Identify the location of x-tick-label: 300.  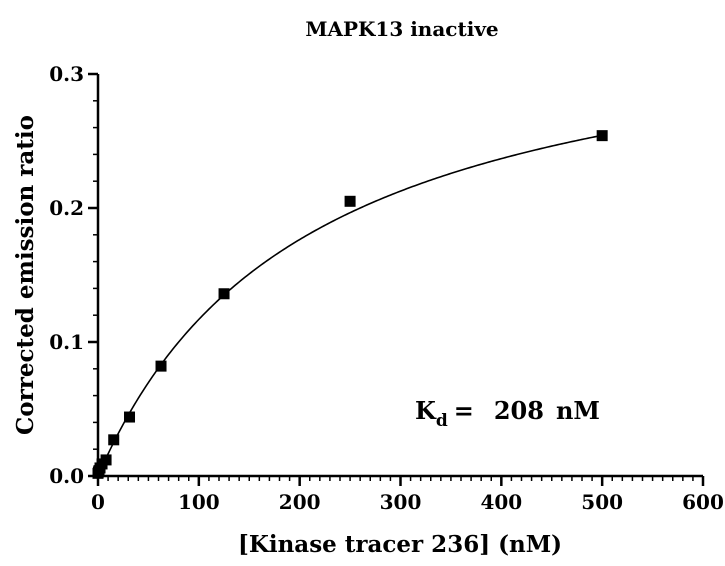
(401, 502).